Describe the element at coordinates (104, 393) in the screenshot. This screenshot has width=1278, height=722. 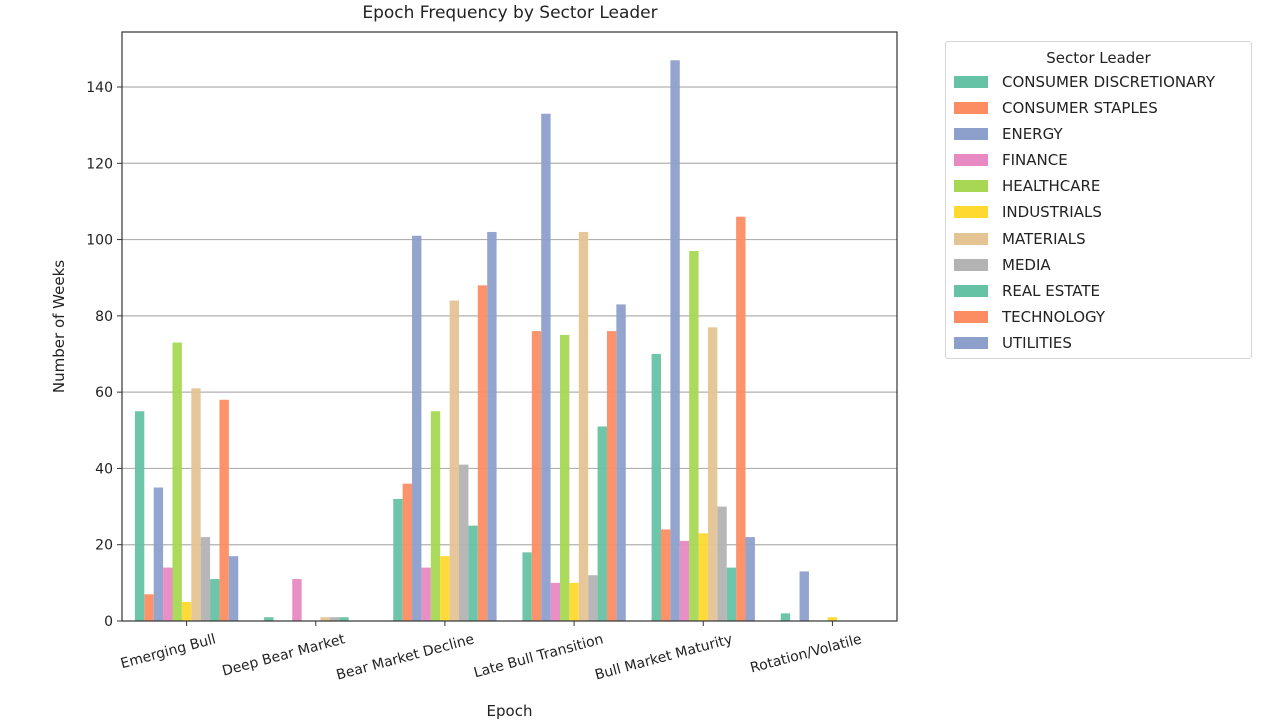
I see `y-tick-label: 60` at that location.